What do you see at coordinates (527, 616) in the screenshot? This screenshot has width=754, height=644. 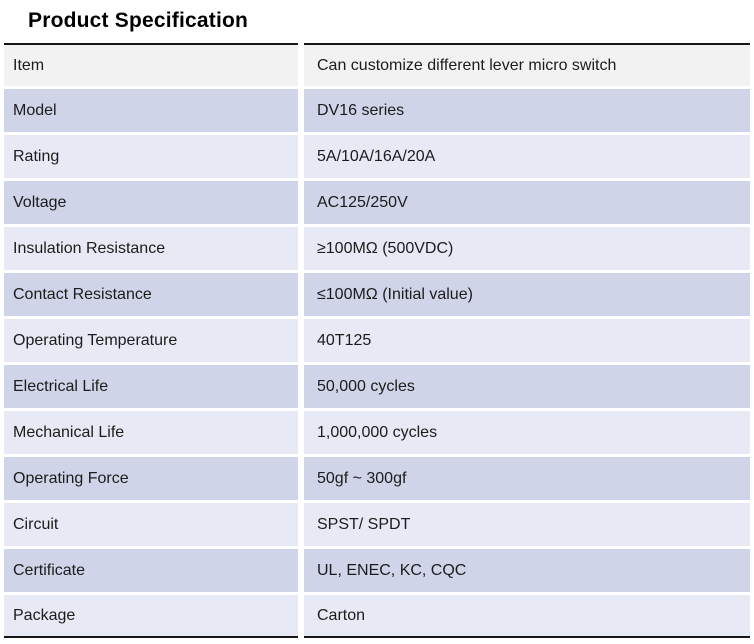 I see `spec-value: Carton` at bounding box center [527, 616].